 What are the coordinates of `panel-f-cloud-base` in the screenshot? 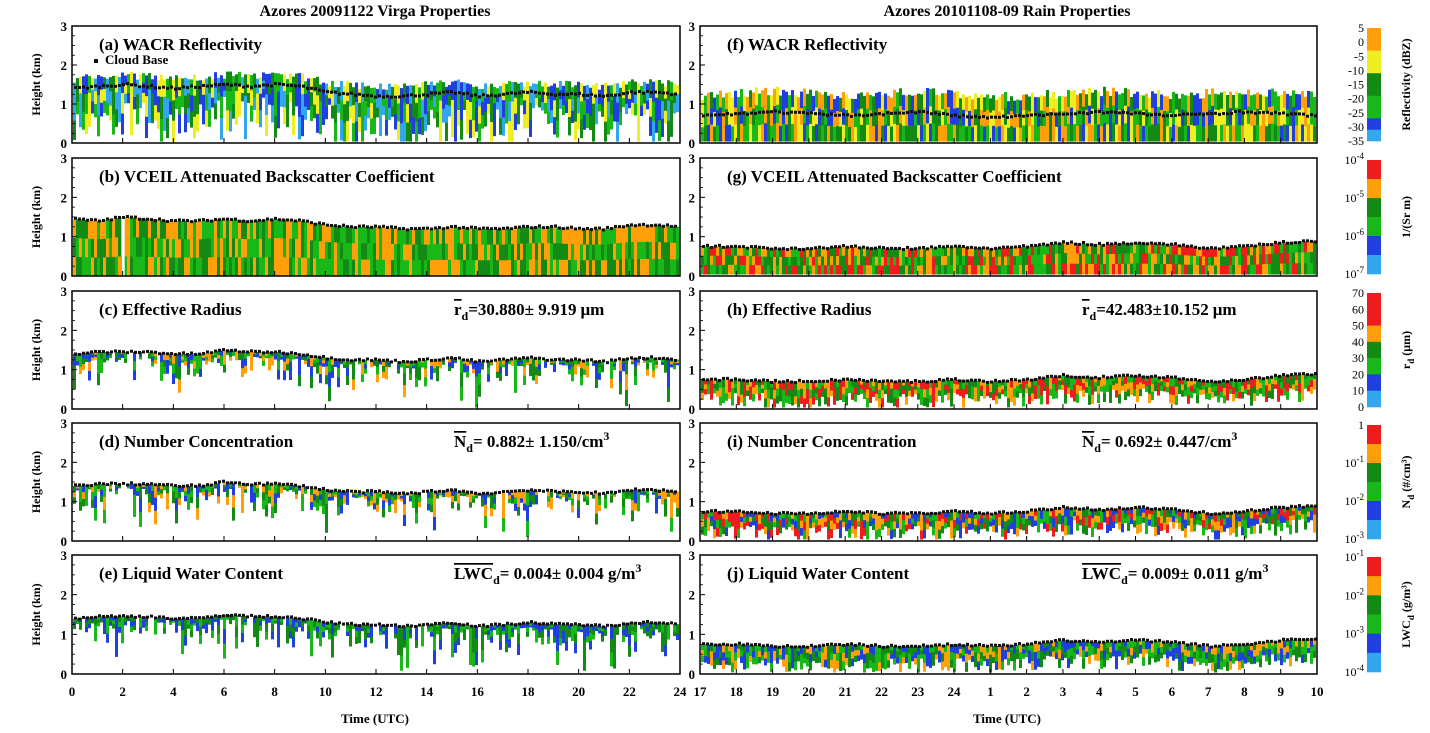 It's located at (1009, 114).